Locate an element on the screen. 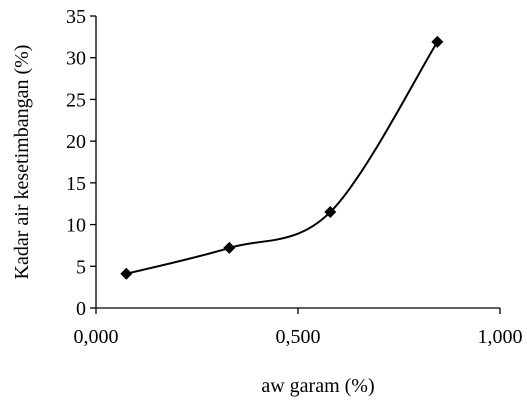 The image size is (527, 402). x-ticks: 0,000 0,500 1,000 is located at coordinates (298, 328).